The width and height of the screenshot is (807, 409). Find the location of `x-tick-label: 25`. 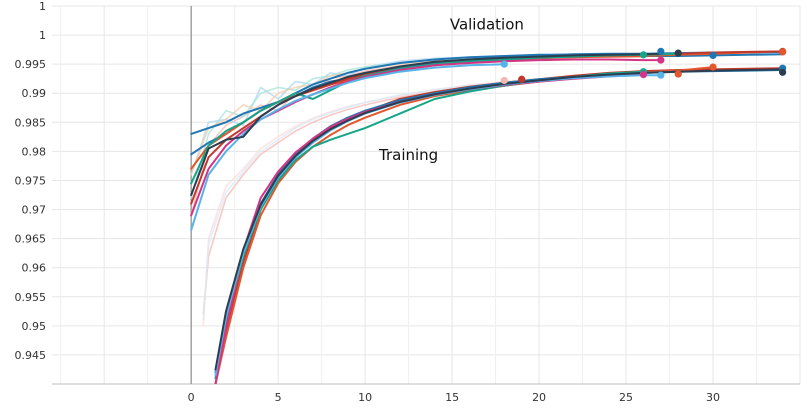

x-tick-label: 25 is located at coordinates (626, 397).